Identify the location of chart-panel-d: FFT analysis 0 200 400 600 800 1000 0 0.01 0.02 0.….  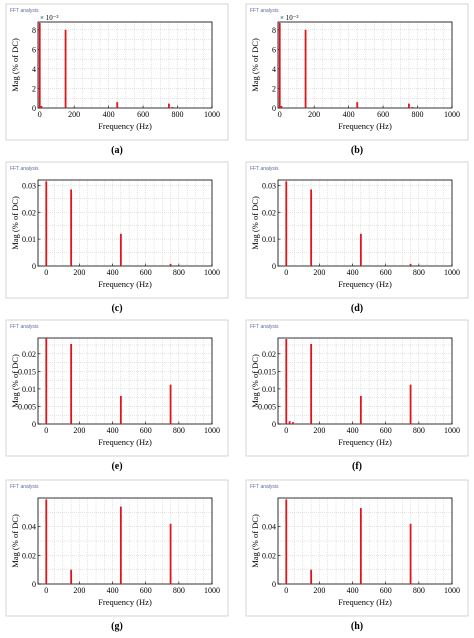
(357, 237).